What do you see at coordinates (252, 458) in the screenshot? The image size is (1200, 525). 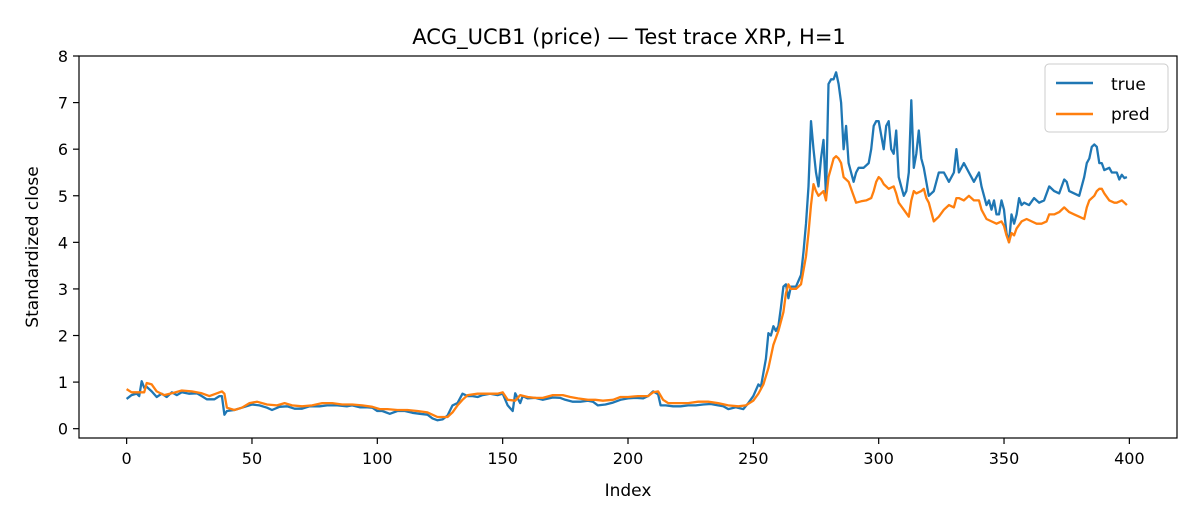 I see `x-tick-label: 50` at bounding box center [252, 458].